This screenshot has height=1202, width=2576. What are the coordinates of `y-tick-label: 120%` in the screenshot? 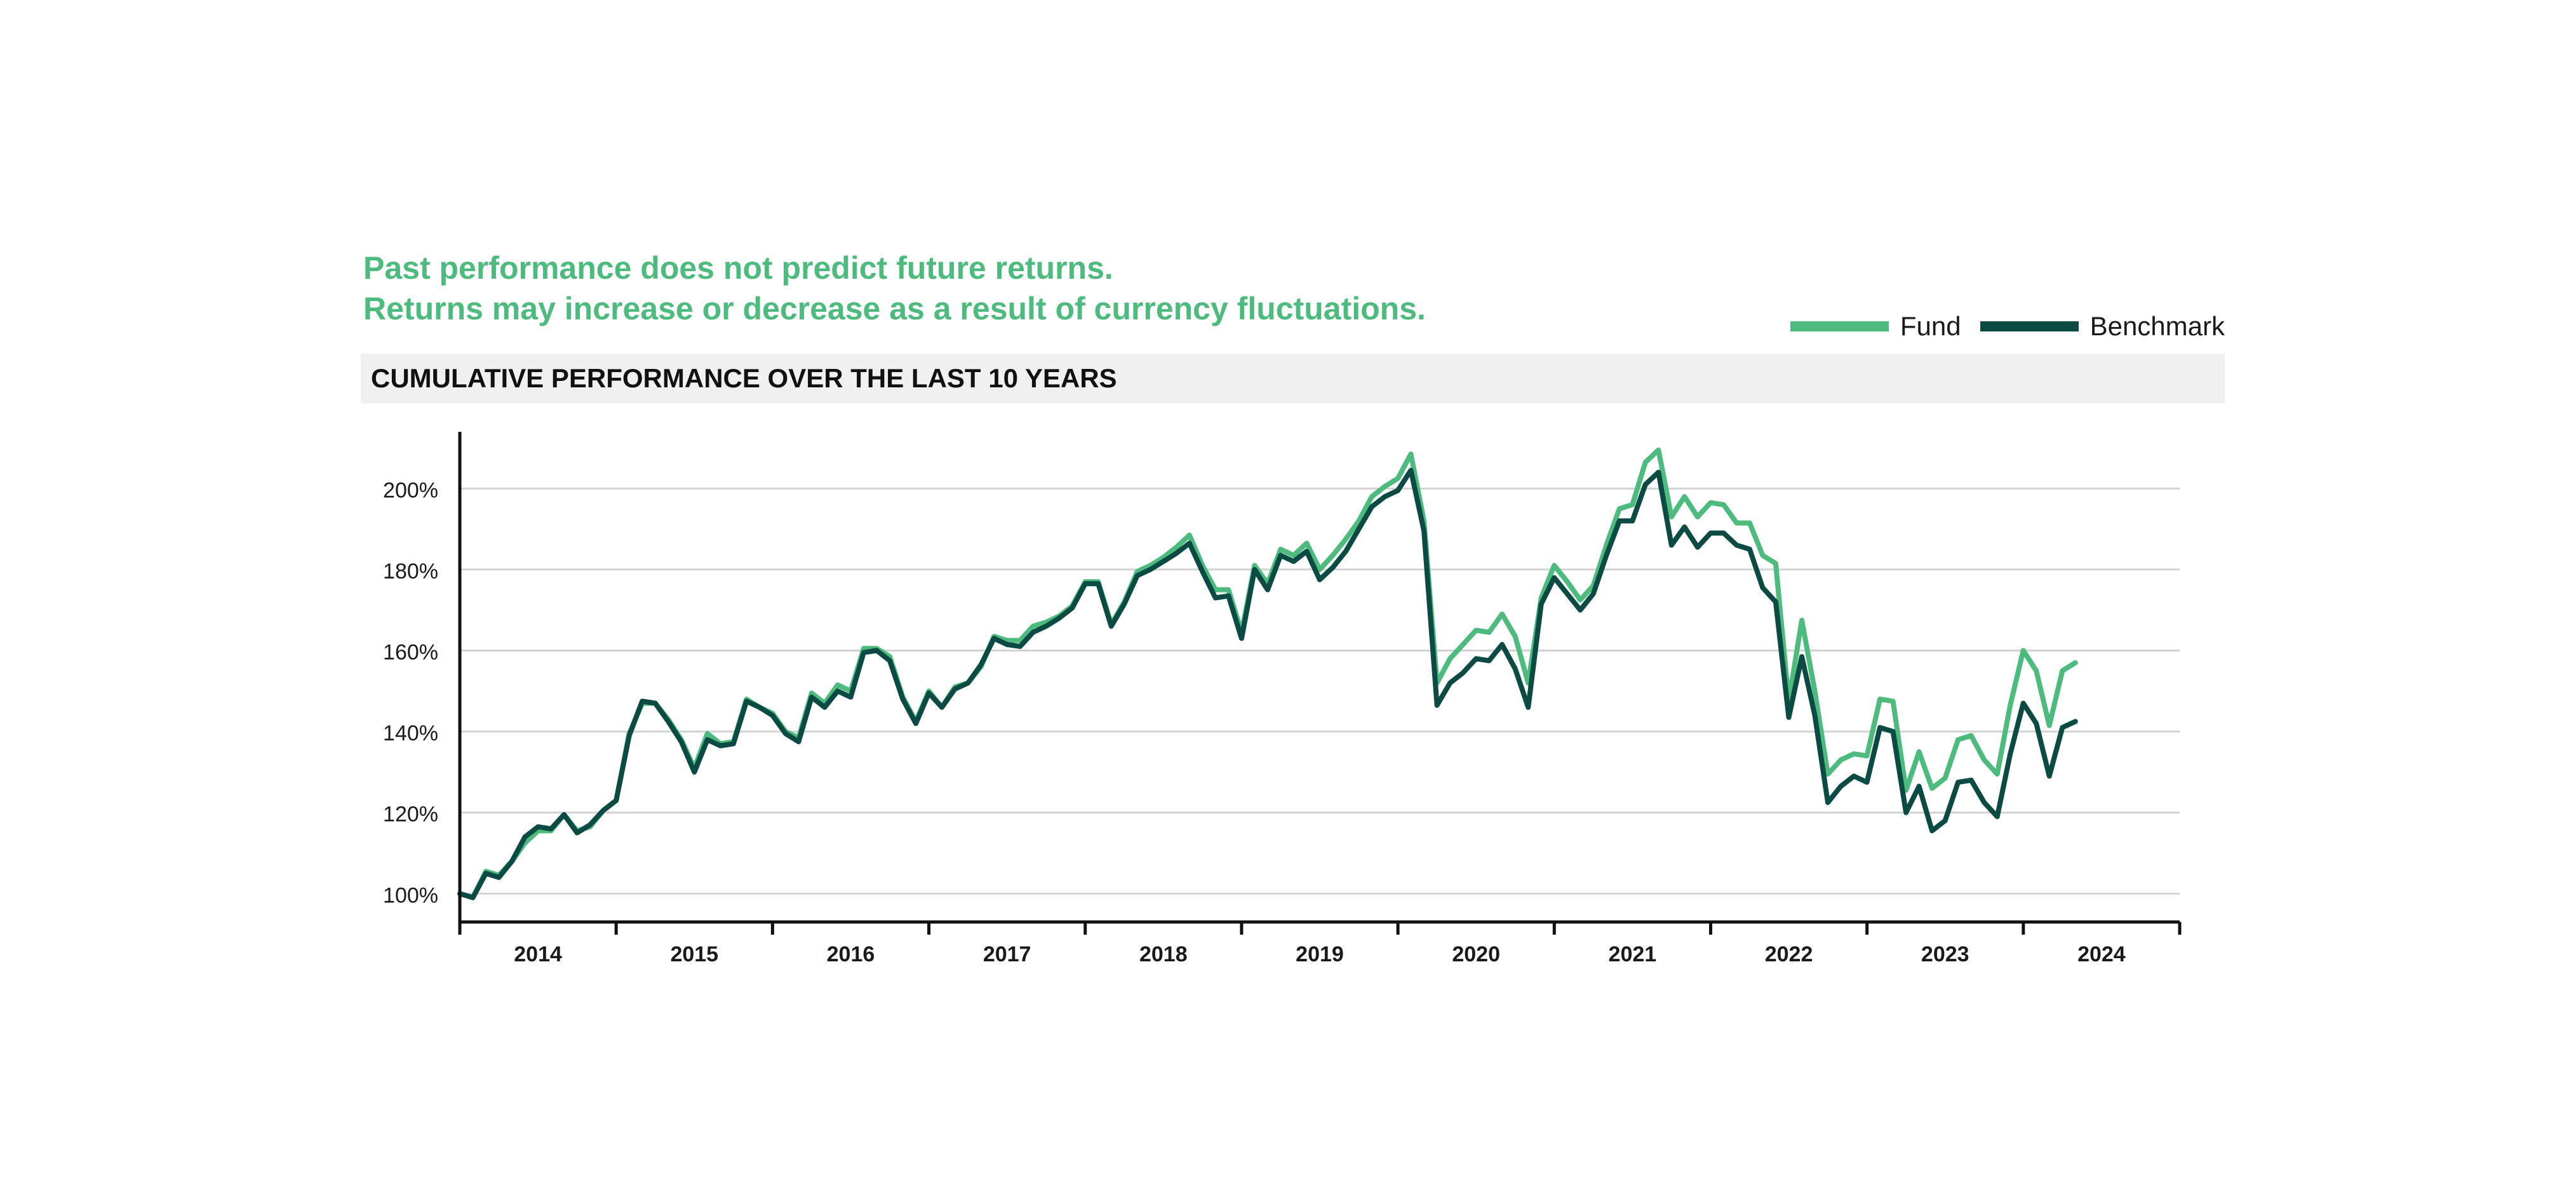 It's located at (410, 815).